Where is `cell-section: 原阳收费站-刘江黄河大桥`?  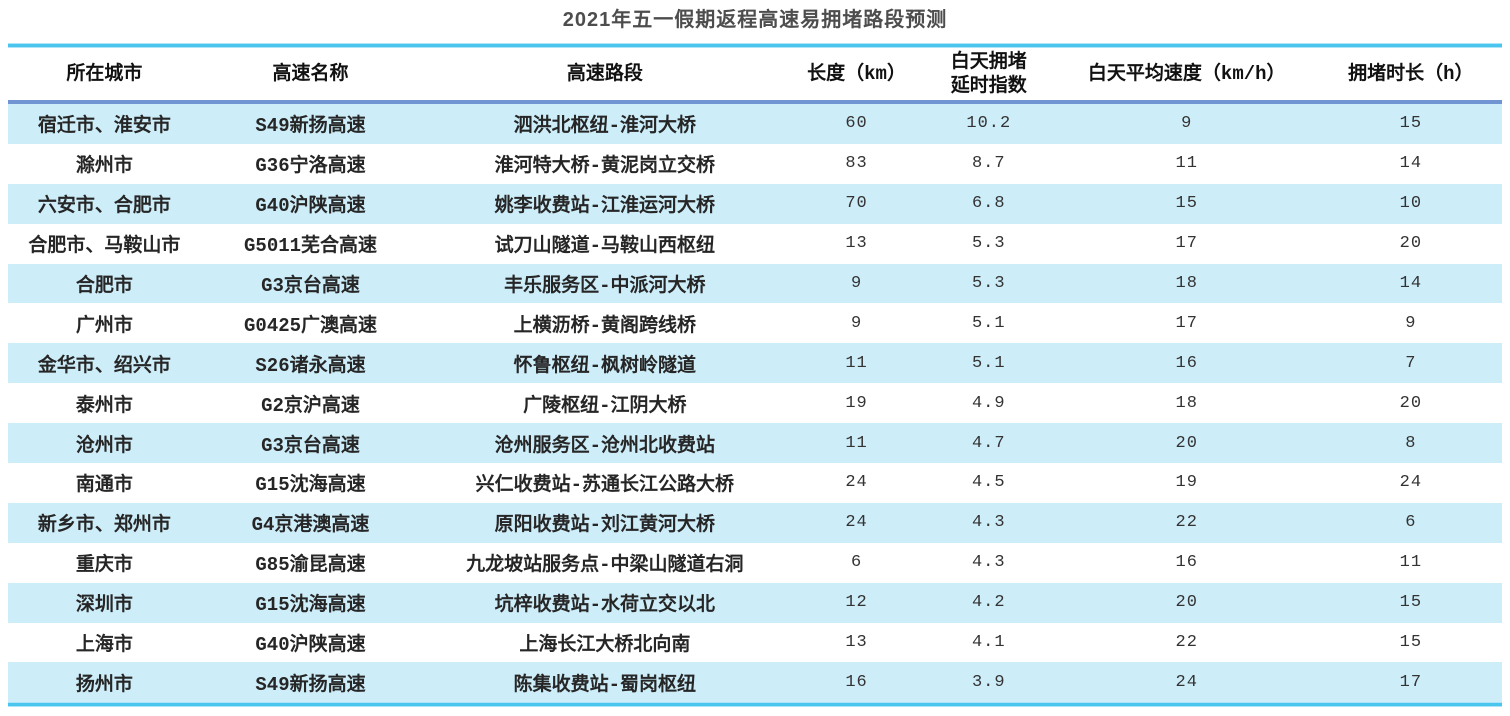 cell-section: 原阳收费站-刘江黄河大桥 is located at coordinates (605, 522).